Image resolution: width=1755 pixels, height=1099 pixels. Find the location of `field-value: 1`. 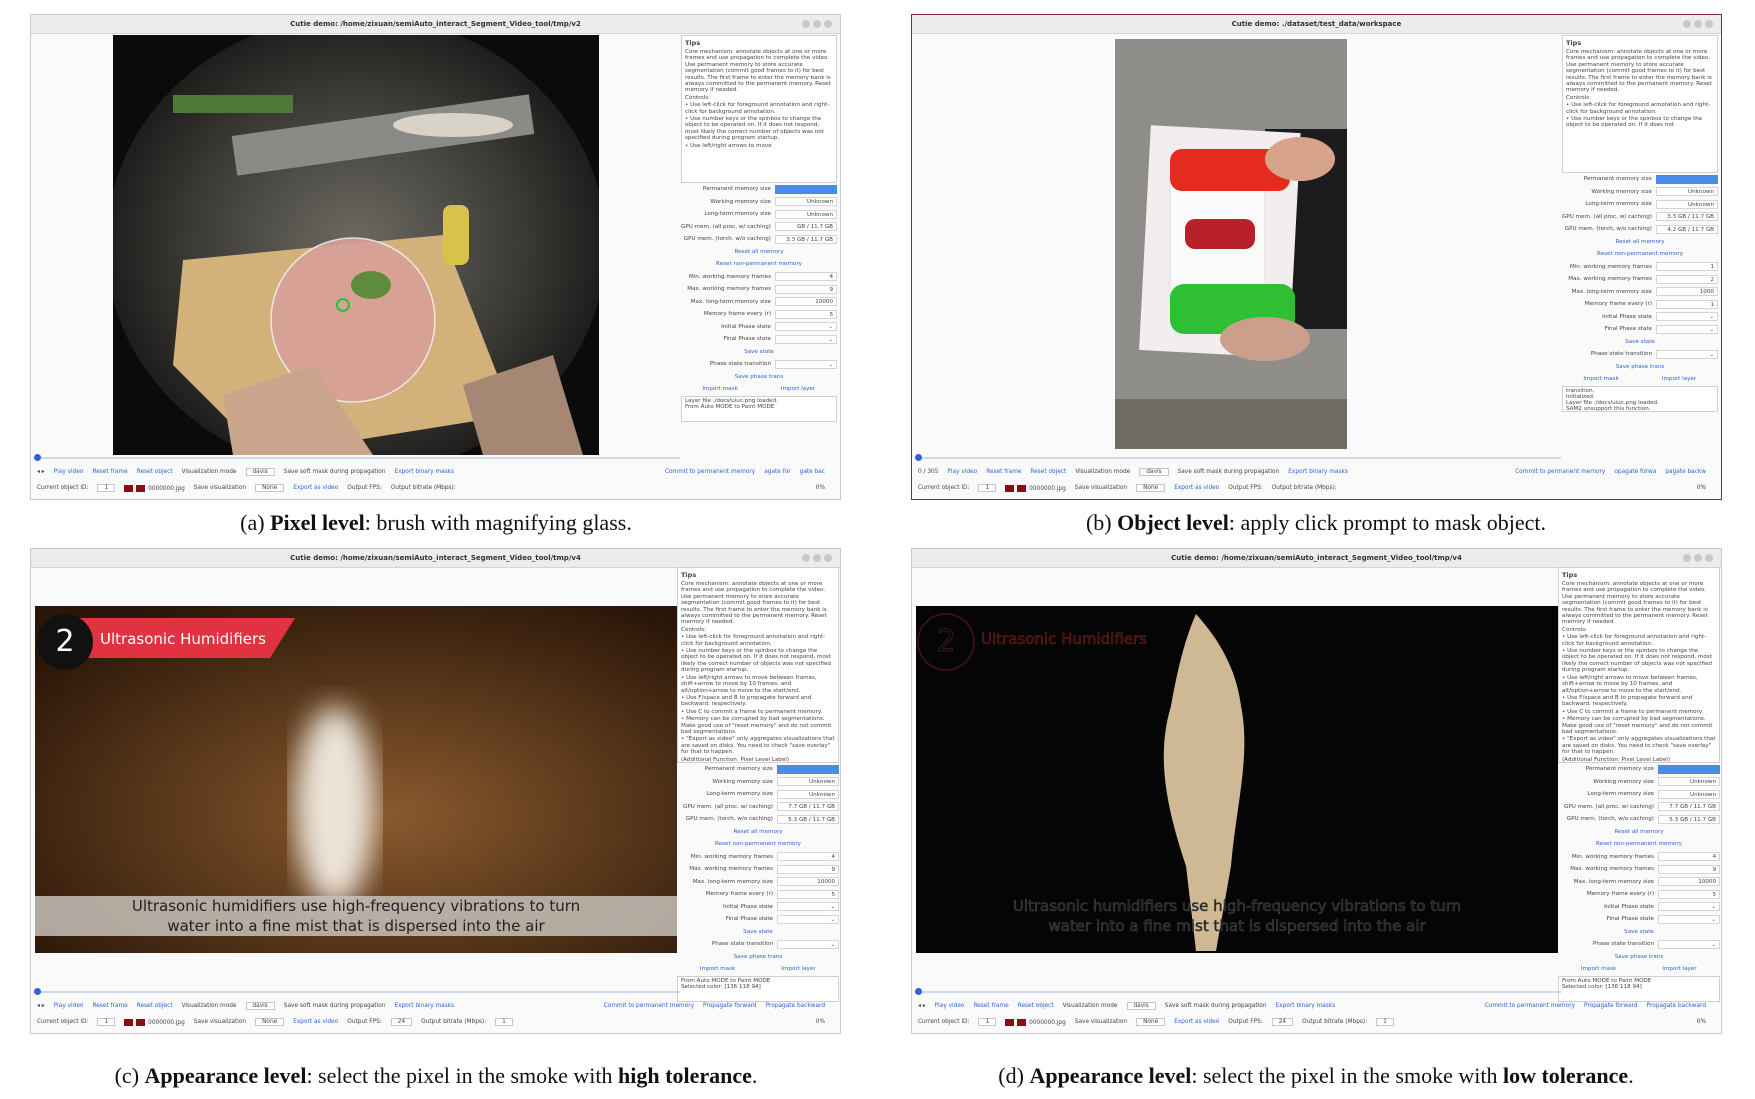

field-value: 1 is located at coordinates (1687, 304).